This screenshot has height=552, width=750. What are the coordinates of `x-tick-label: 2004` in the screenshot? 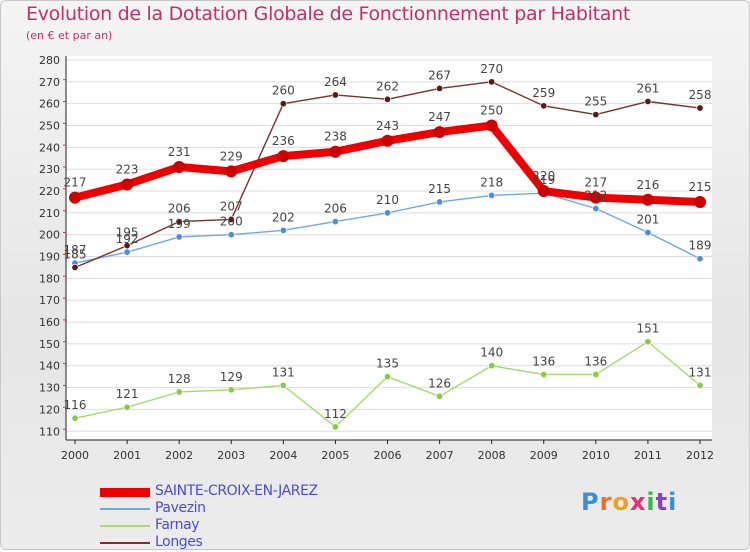 It's located at (283, 455).